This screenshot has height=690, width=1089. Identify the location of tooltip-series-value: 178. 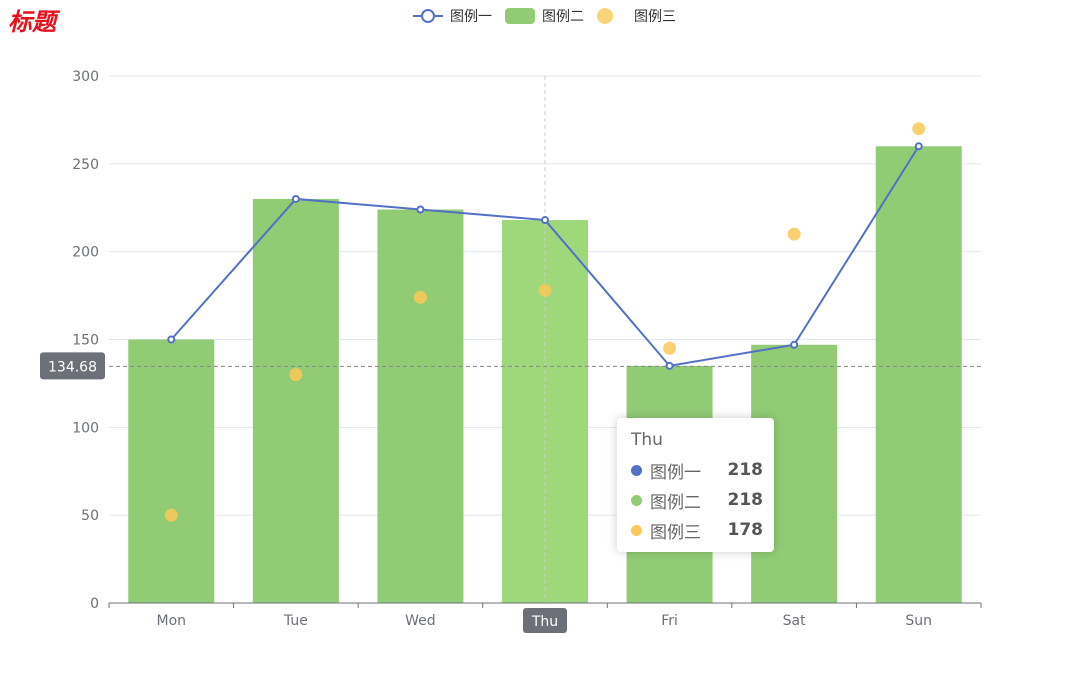
(745, 530).